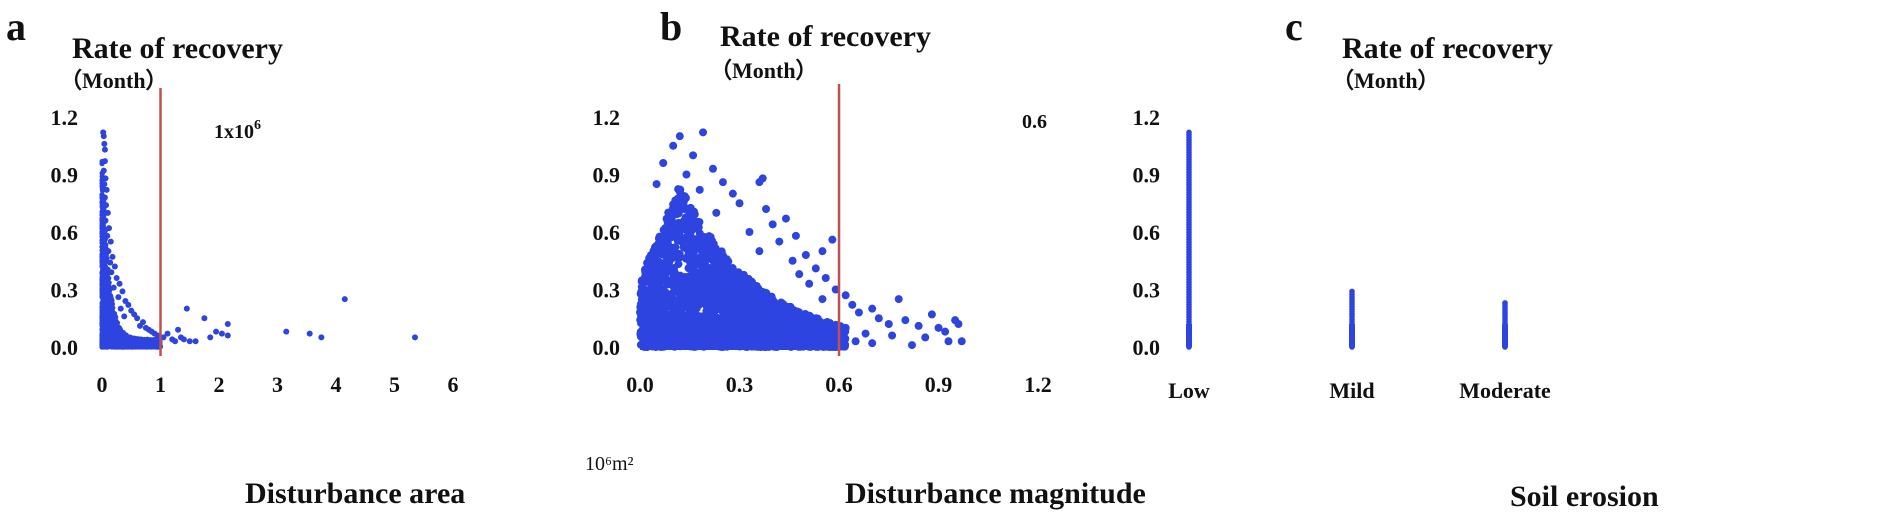 Image resolution: width=1890 pixels, height=513 pixels. Describe the element at coordinates (277, 384) in the screenshot. I see `x-tick-label: 3` at that location.